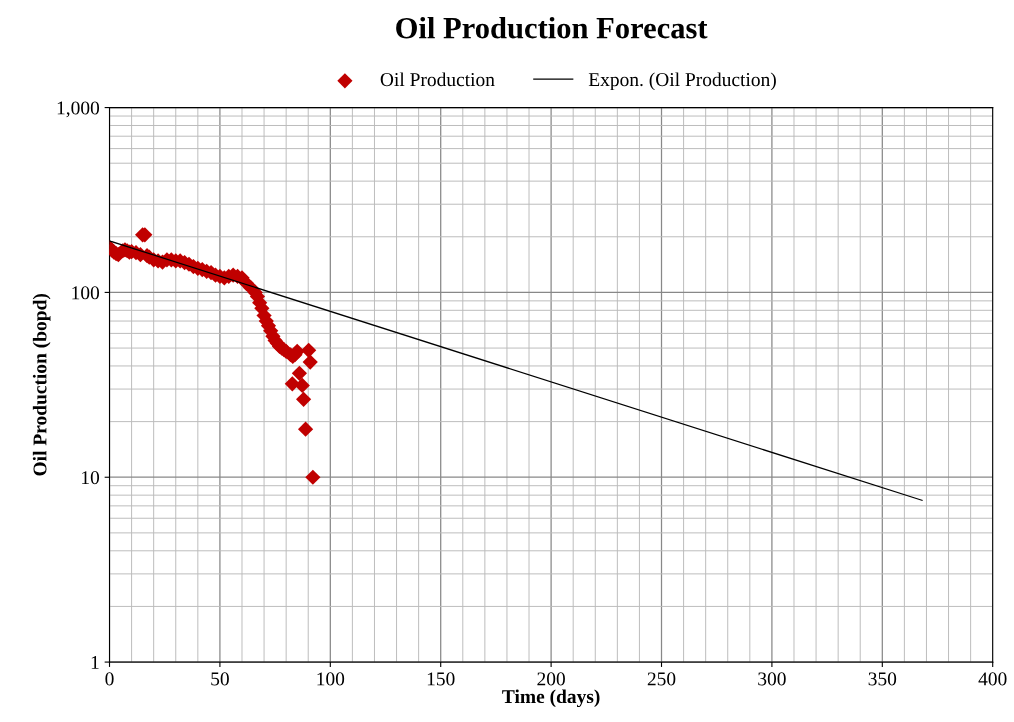 The height and width of the screenshot is (722, 1014). Describe the element at coordinates (220, 679) in the screenshot. I see `x-tick-label: 50` at that location.